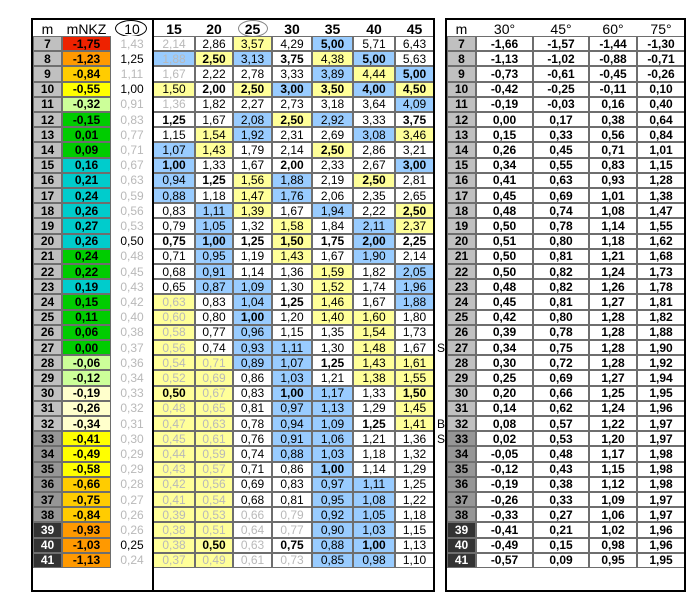 This screenshot has height=600, width=699. I want to click on row-col10: 0,42, so click(132, 302).